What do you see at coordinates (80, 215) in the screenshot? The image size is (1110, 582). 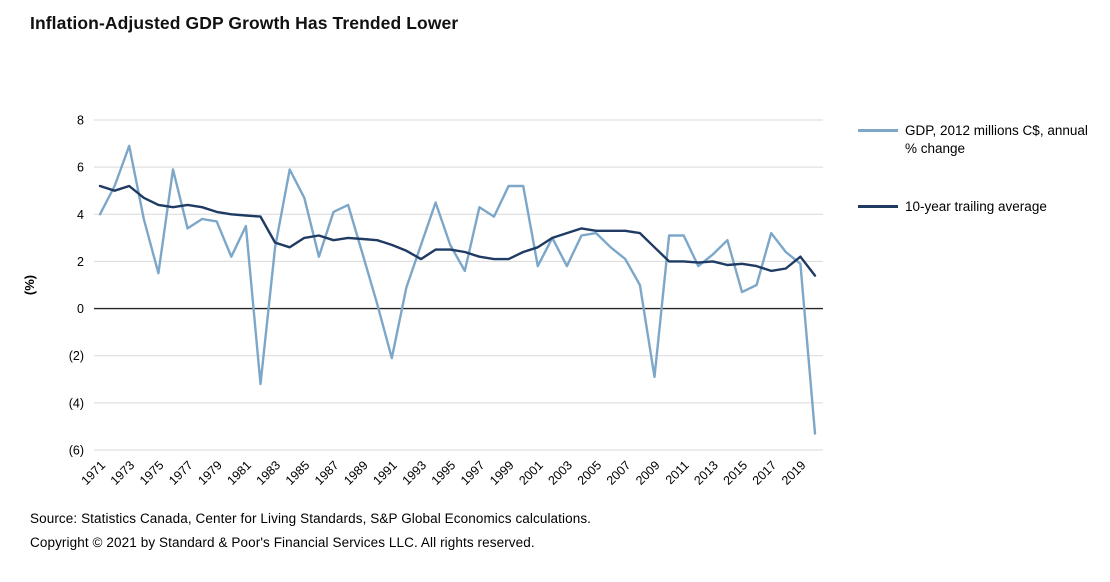 I see `y-tick-label: 4` at bounding box center [80, 215].